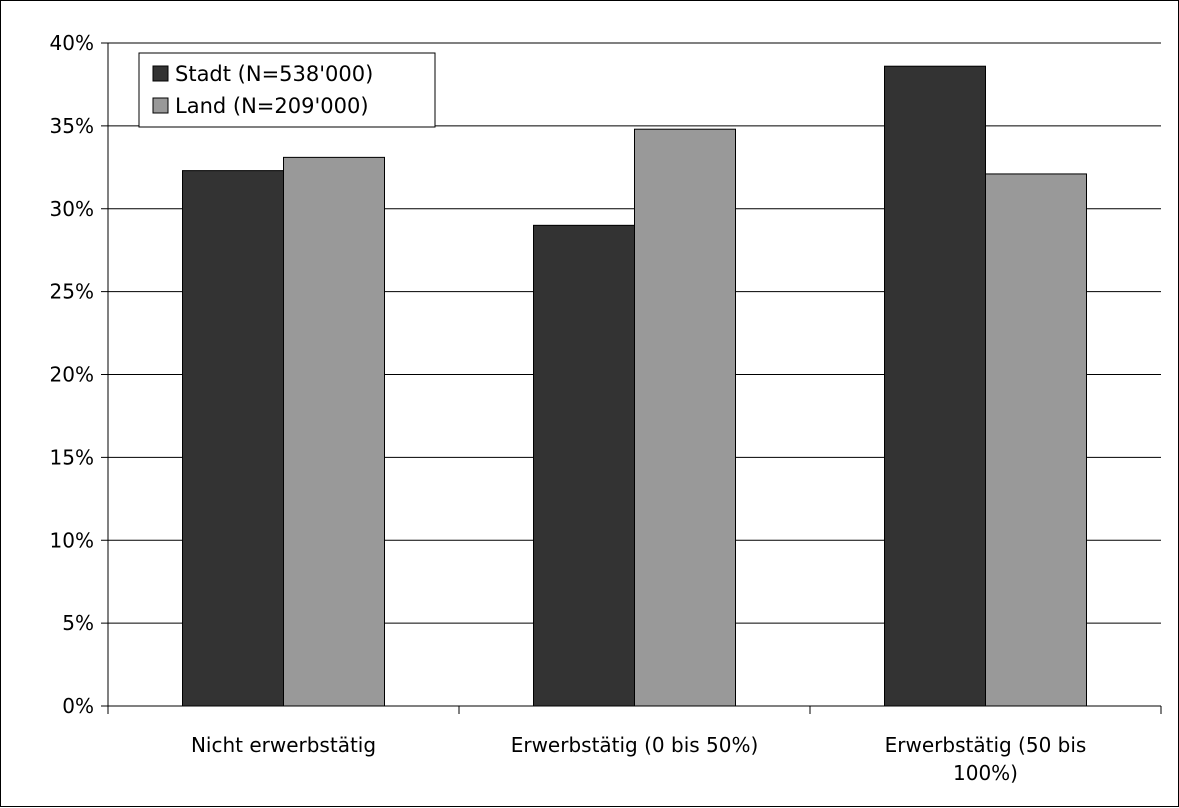 This screenshot has width=1179, height=808. Describe the element at coordinates (72, 292) in the screenshot. I see `y-tick-label: 25%` at that location.